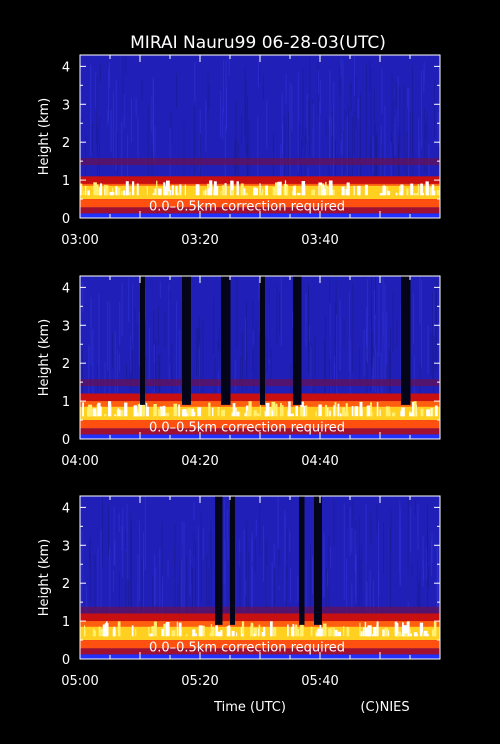 The image size is (500, 744). Describe the element at coordinates (260, 610) in the screenshot. I see `upper-layer-band` at that location.